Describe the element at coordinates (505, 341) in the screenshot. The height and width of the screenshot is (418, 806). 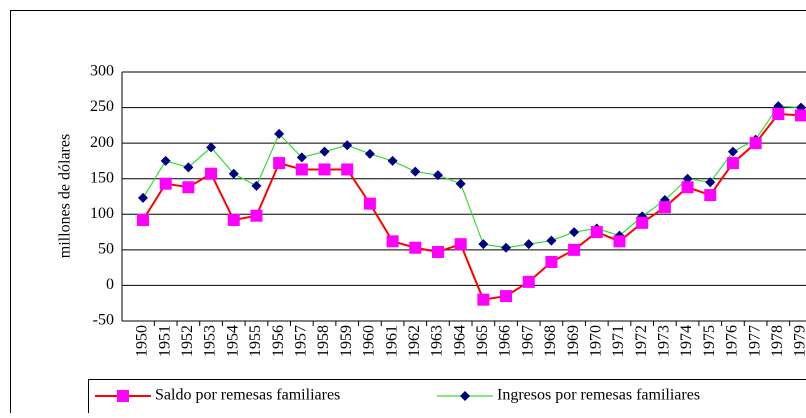
I see `x-tick-label: 1966` at that location.